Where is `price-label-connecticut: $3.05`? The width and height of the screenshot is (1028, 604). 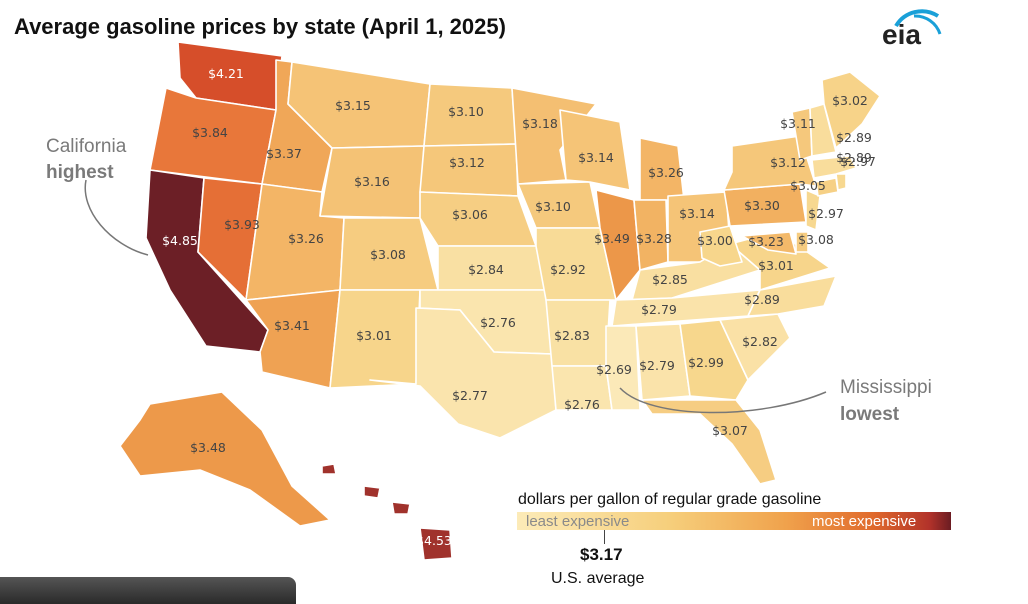 price-label-connecticut: $3.05 is located at coordinates (808, 185).